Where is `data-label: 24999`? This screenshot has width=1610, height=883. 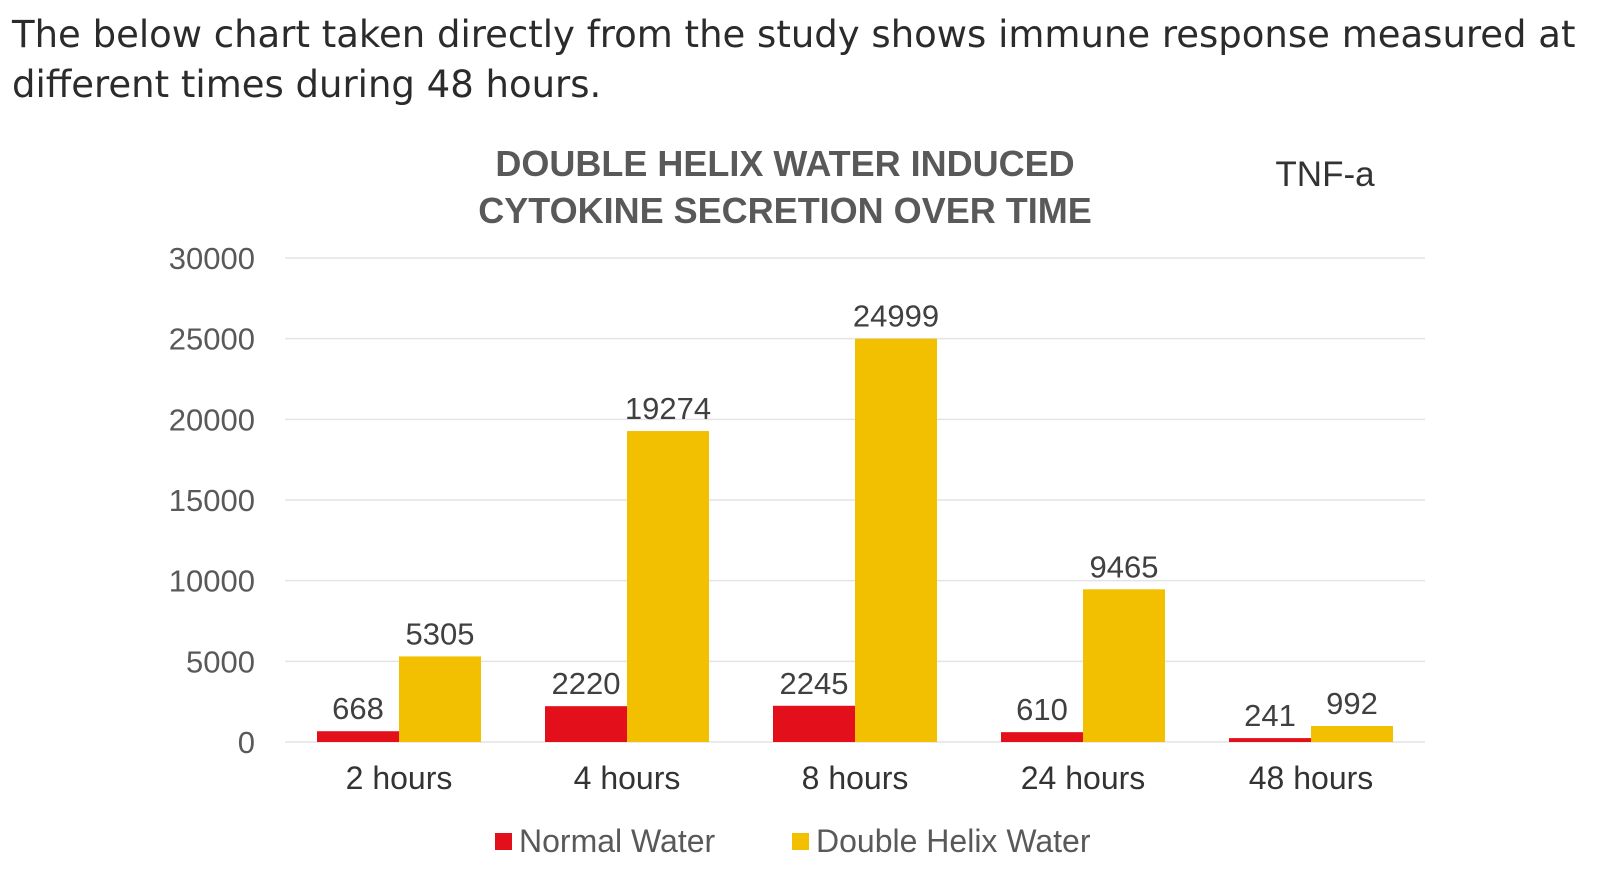
data-label: 24999 is located at coordinates (896, 316).